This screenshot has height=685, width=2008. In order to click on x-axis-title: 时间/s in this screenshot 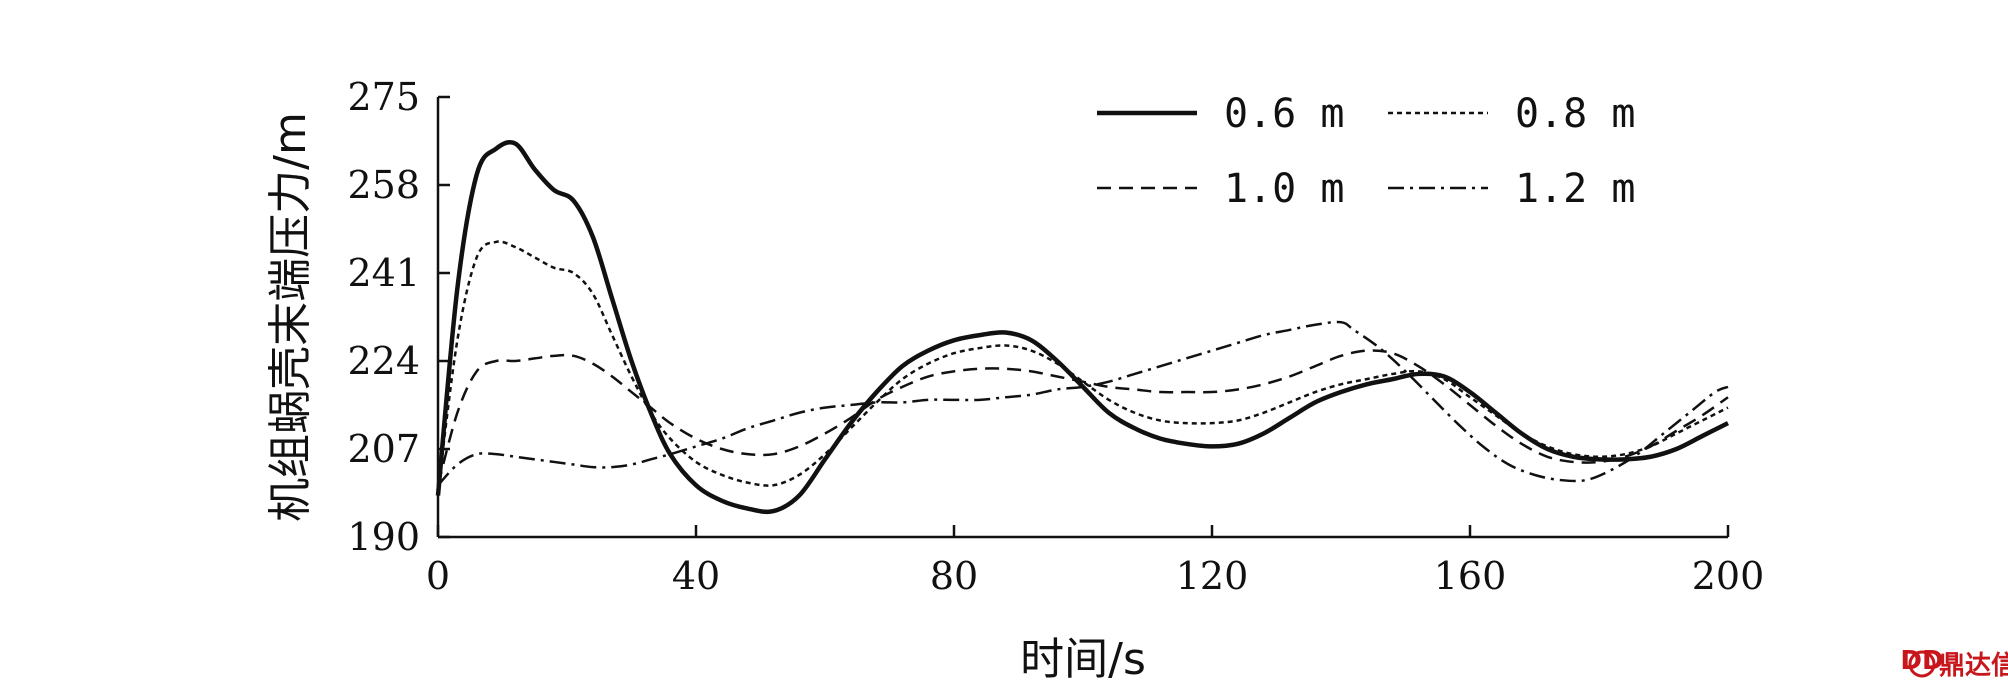, I will do `click(1083, 659)`.